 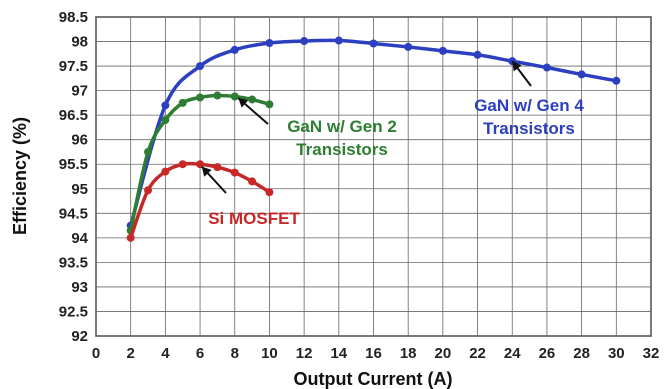 I want to click on y-tick-label-13: 98.5, so click(x=73, y=17).